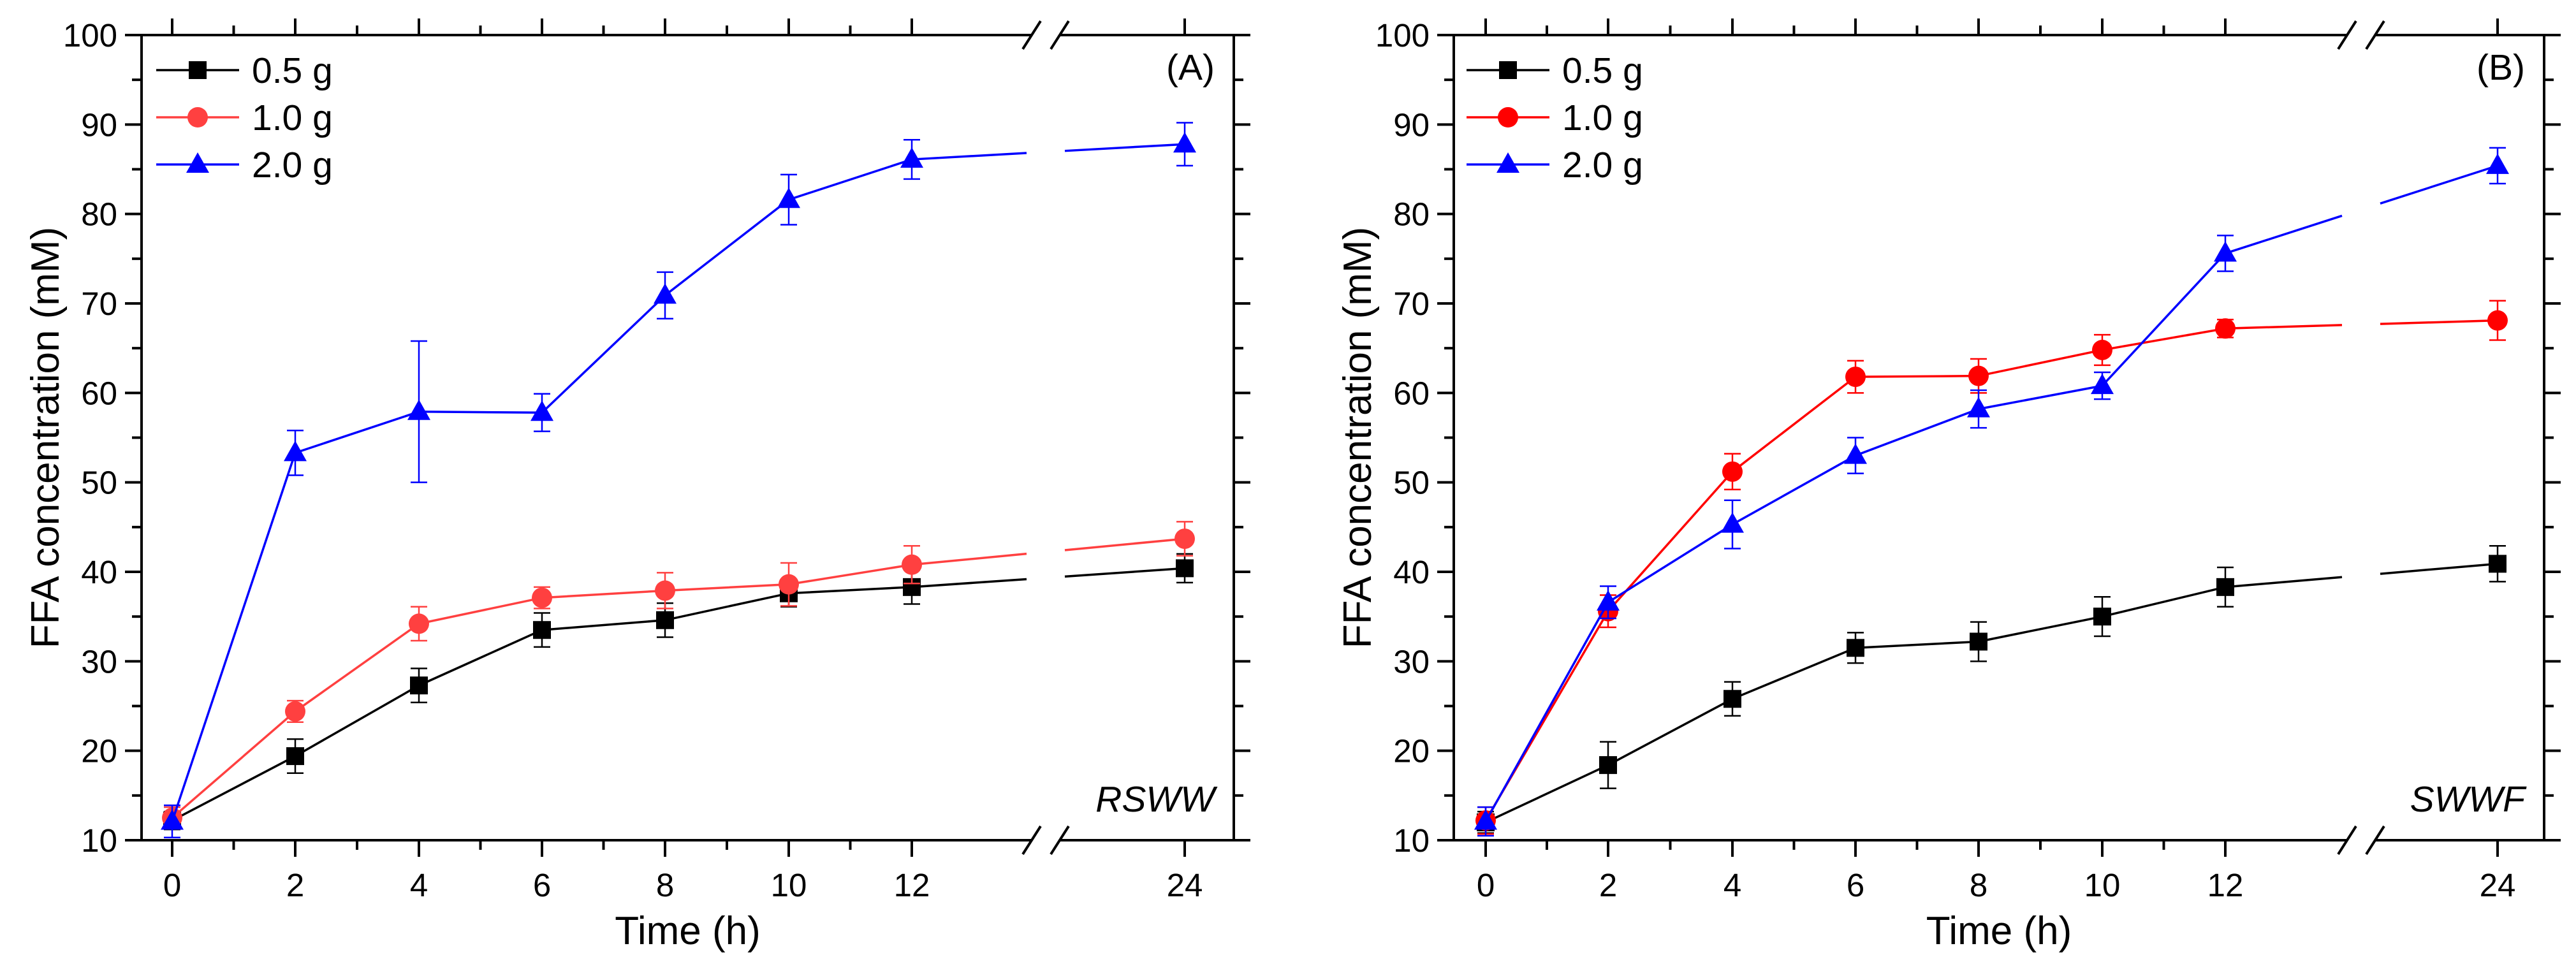  I want to click on panel-label: (B), so click(2501, 67).